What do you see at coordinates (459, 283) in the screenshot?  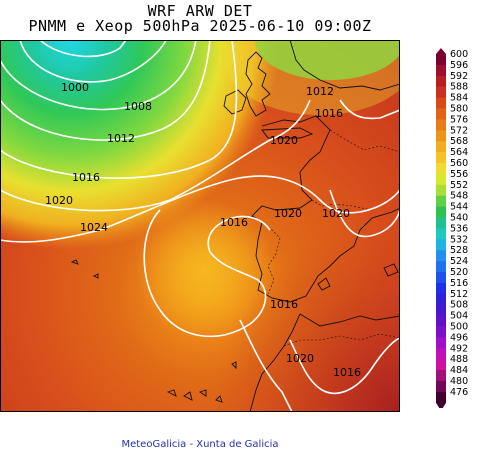 I see `colorbar-label: 516` at bounding box center [459, 283].